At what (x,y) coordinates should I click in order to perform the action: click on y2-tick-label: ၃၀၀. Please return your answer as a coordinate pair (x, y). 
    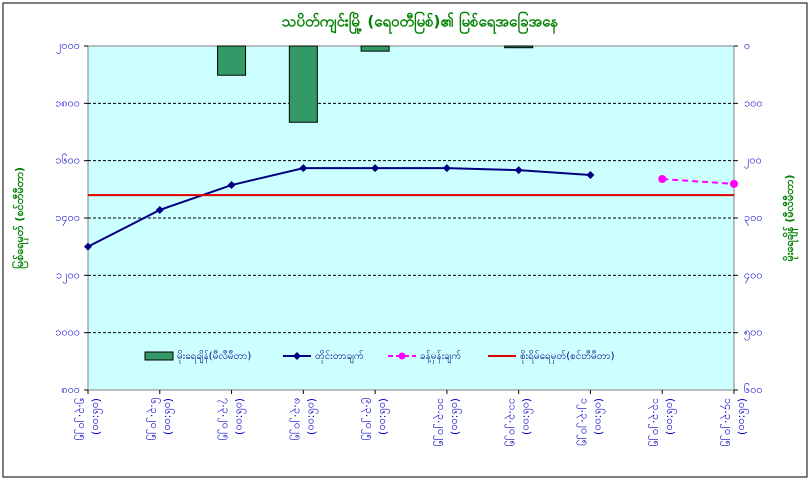
    Looking at the image, I should click on (753, 218).